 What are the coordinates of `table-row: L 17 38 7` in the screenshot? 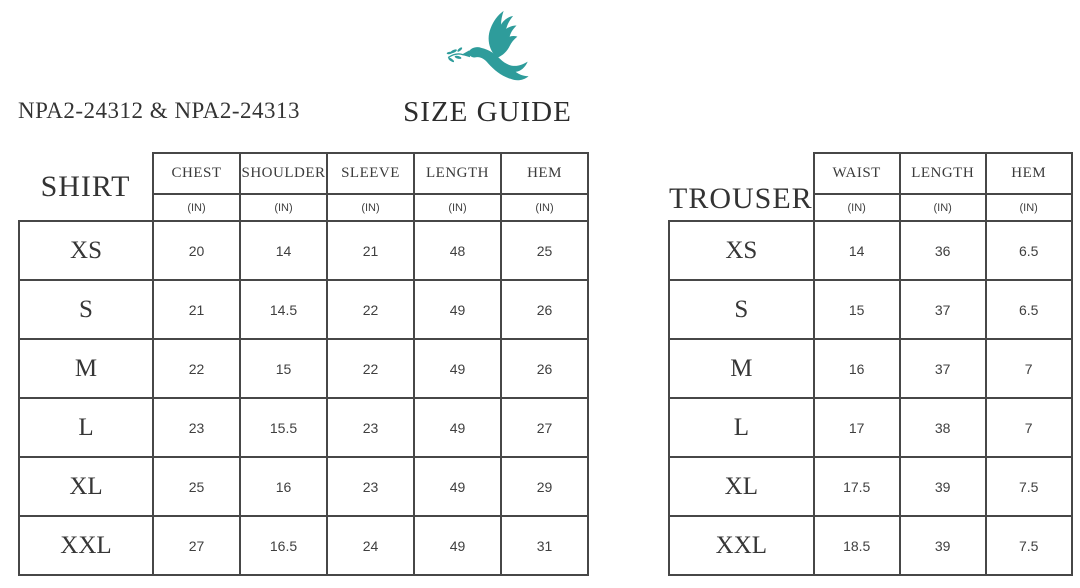 It's located at (870, 427).